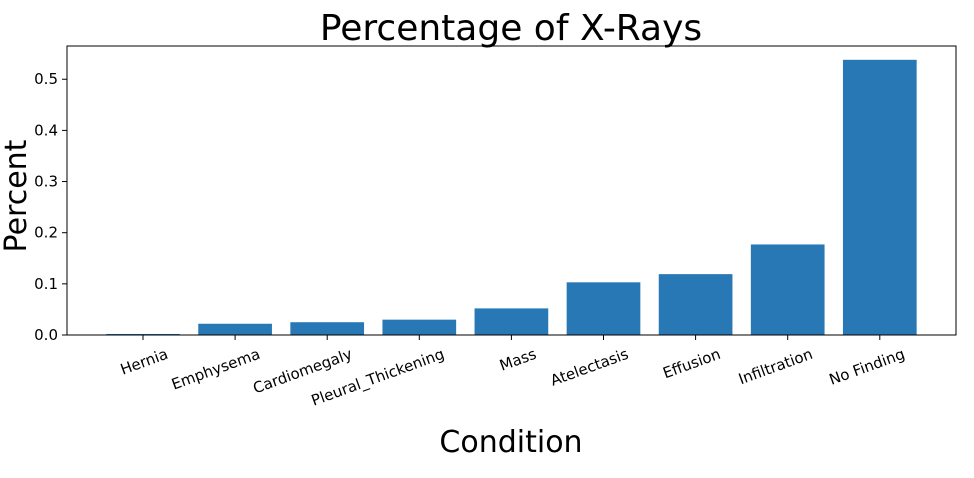 Image resolution: width=974 pixels, height=478 pixels. What do you see at coordinates (235, 329) in the screenshot?
I see `bar-emphysema` at bounding box center [235, 329].